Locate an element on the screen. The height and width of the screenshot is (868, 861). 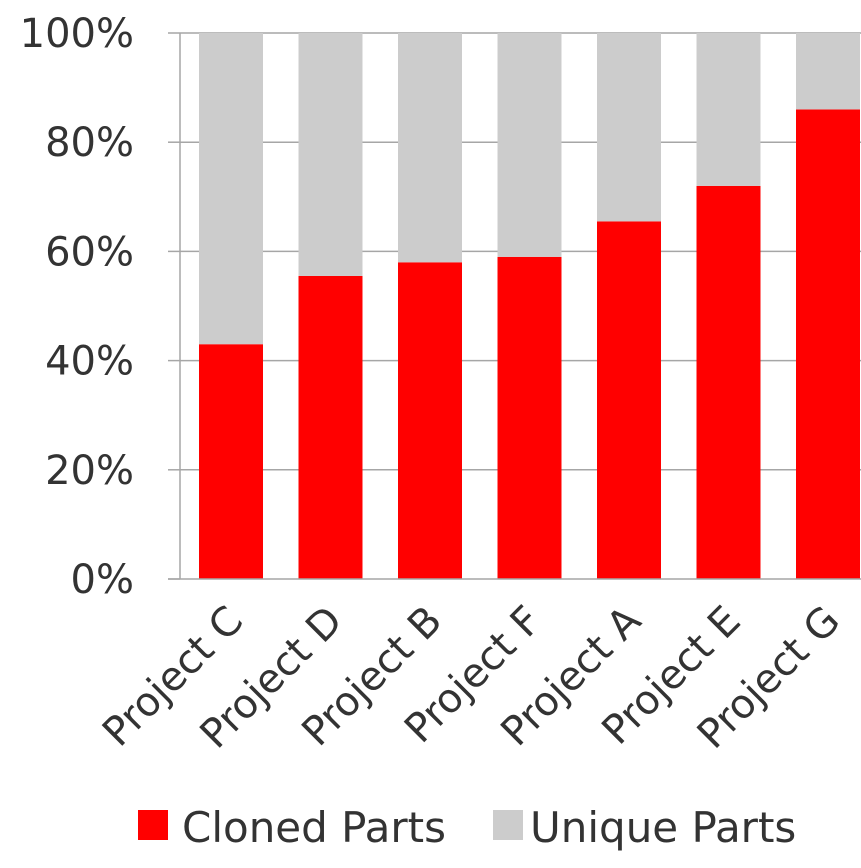
legend-label: Unique Parts is located at coordinates (663, 827).